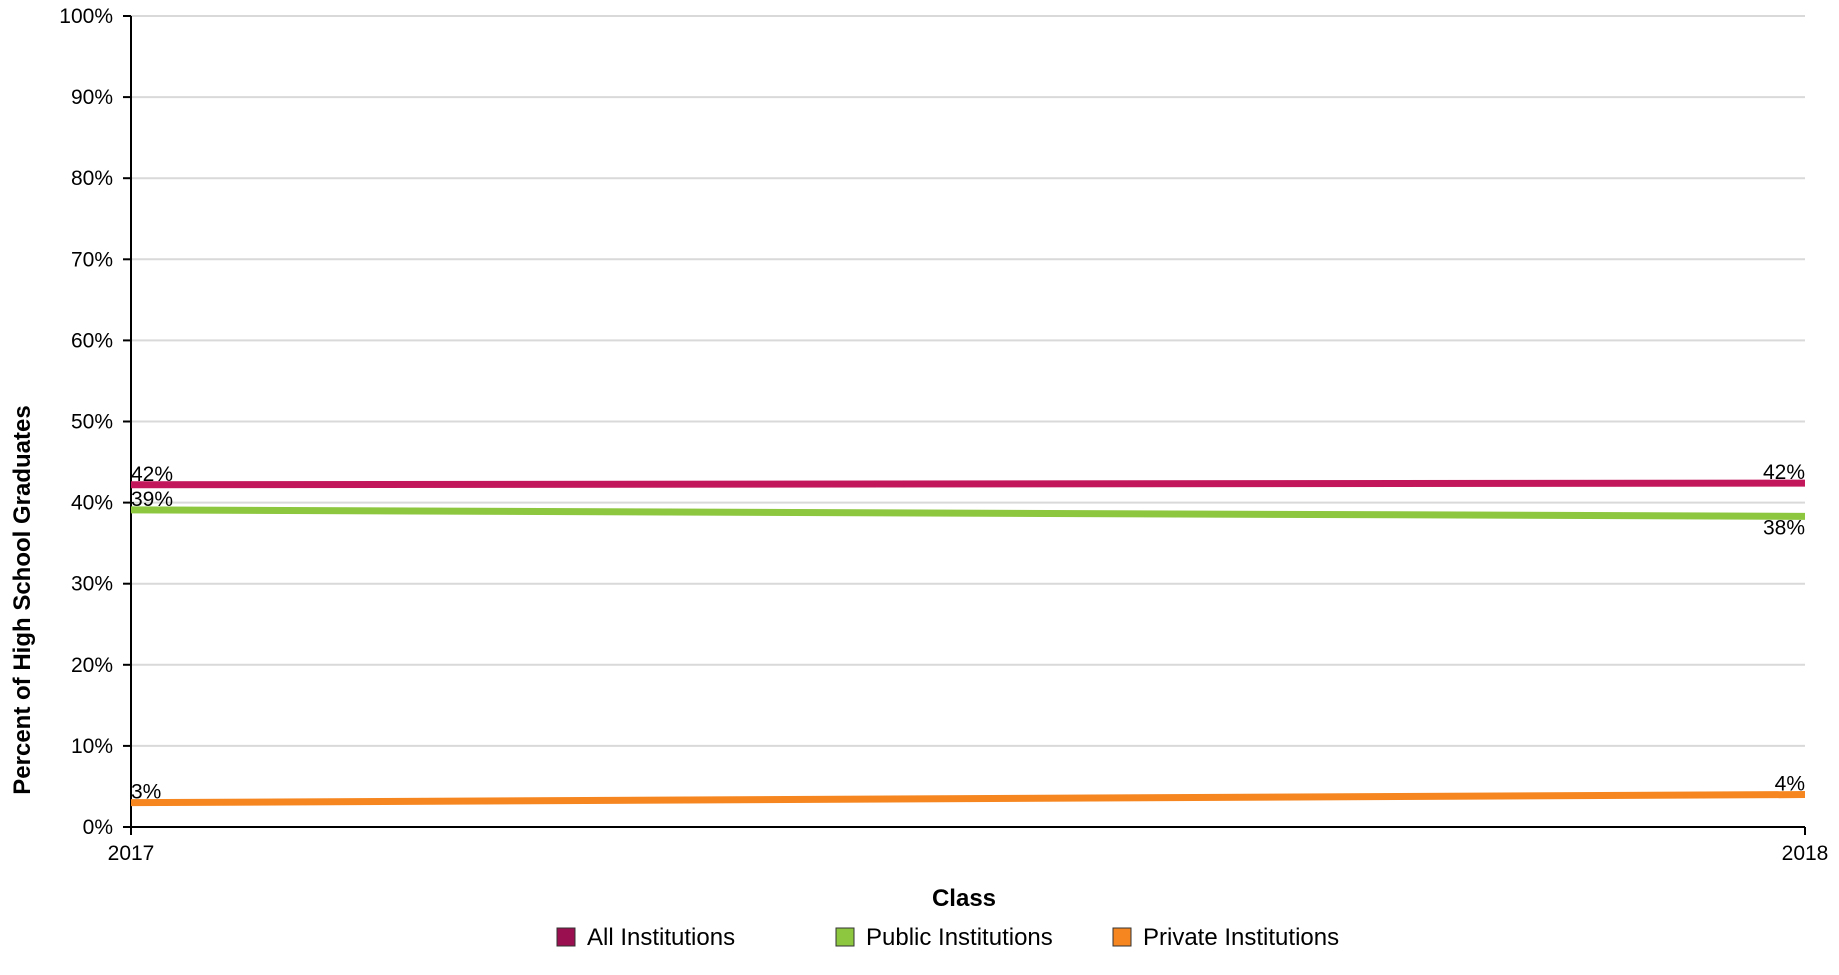 The height and width of the screenshot is (975, 1839). I want to click on x-tick-label: 2017, so click(131, 853).